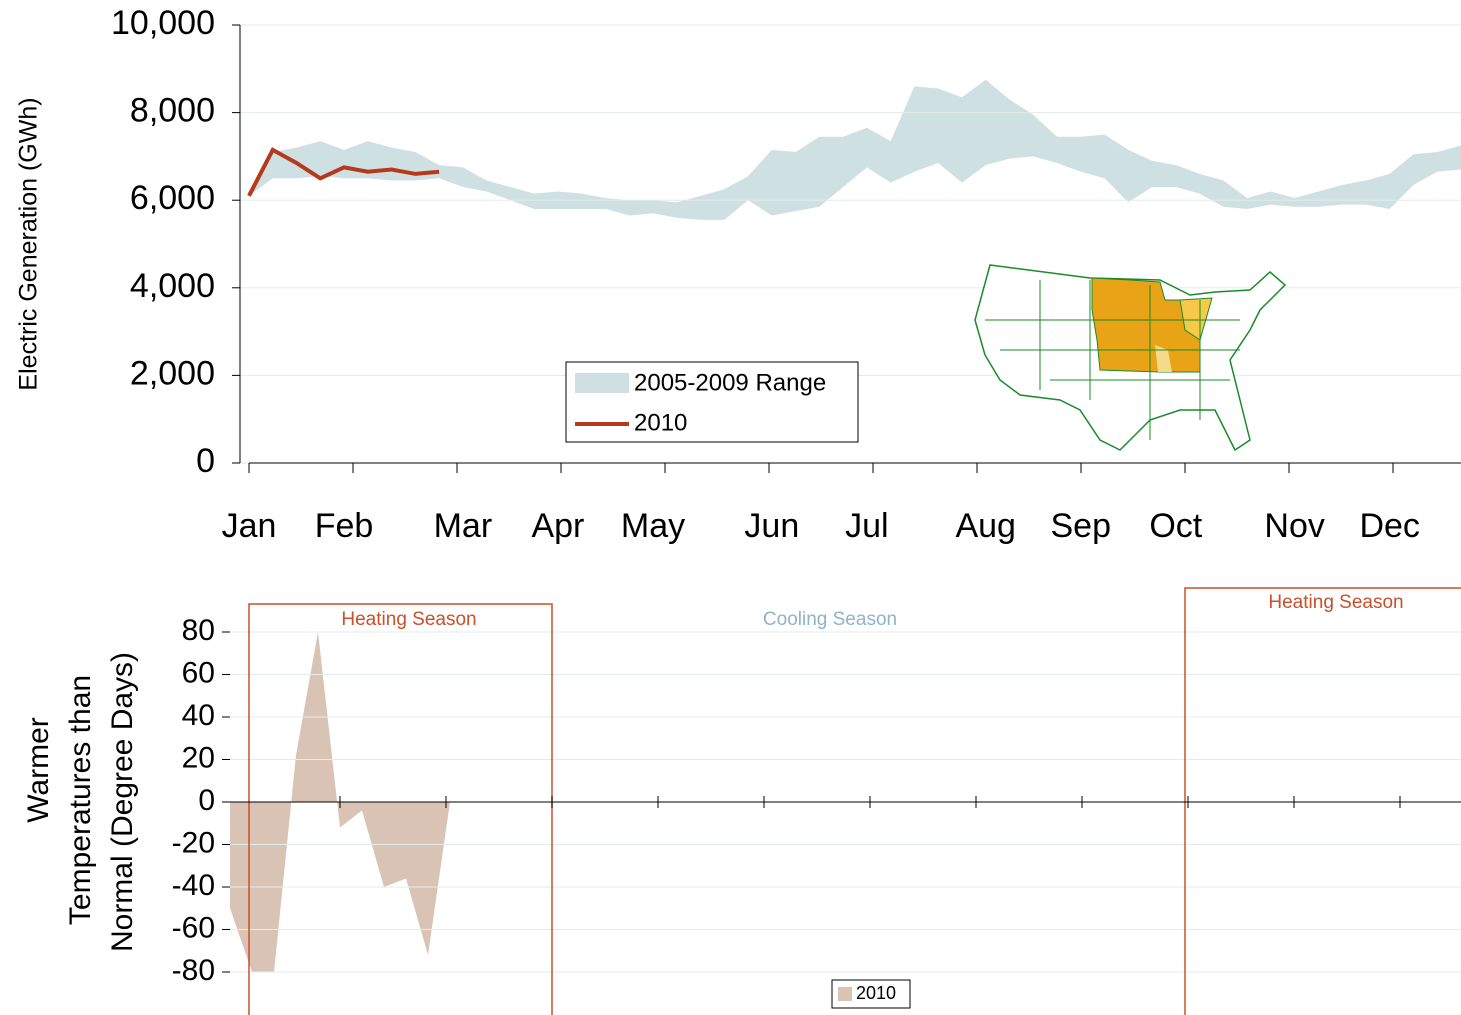 This screenshot has height=1015, width=1461. Describe the element at coordinates (193, 842) in the screenshot. I see `y-tick-label: -20` at that location.